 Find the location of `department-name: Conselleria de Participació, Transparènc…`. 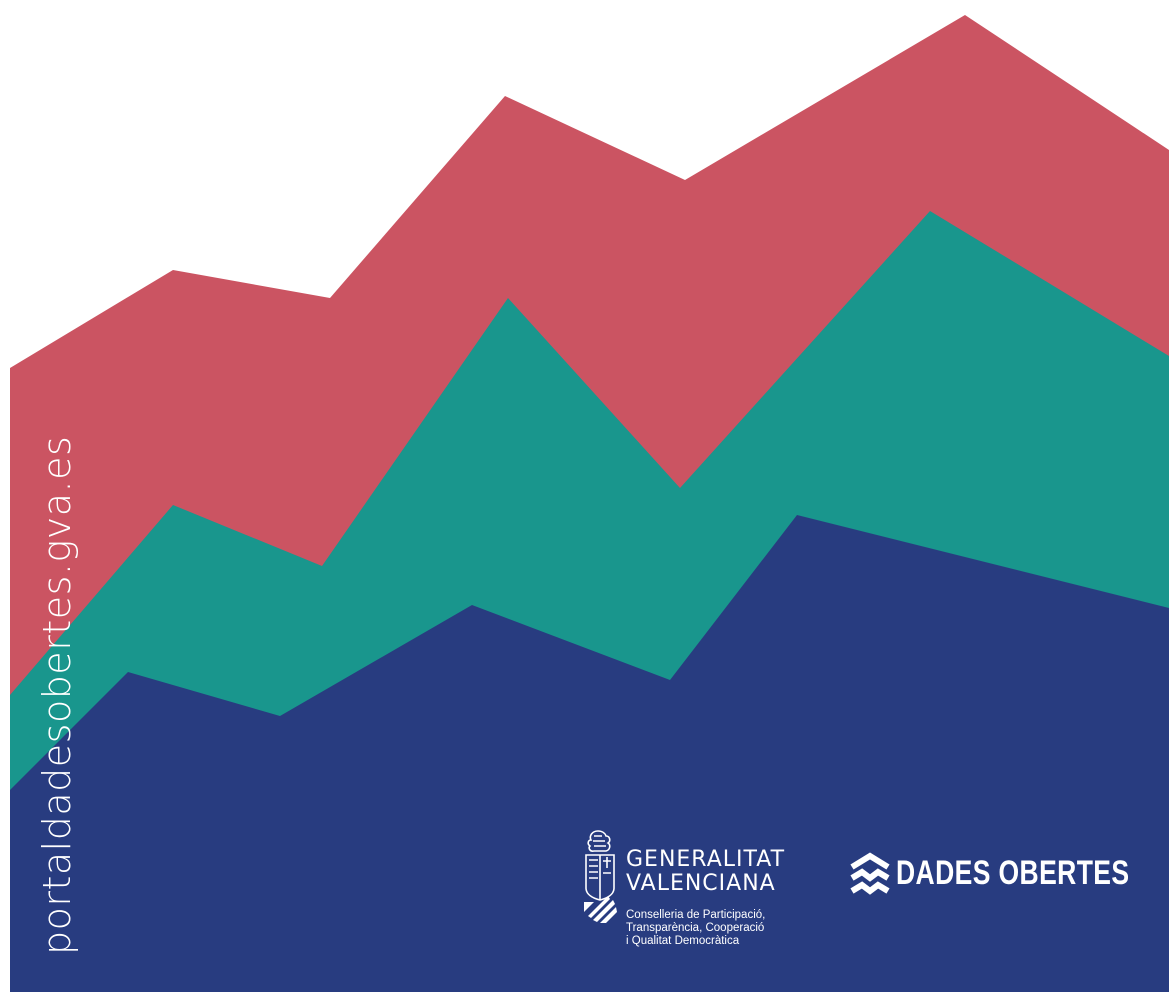

department-name: Conselleria de Participació, Transparènc… is located at coordinates (695, 928).